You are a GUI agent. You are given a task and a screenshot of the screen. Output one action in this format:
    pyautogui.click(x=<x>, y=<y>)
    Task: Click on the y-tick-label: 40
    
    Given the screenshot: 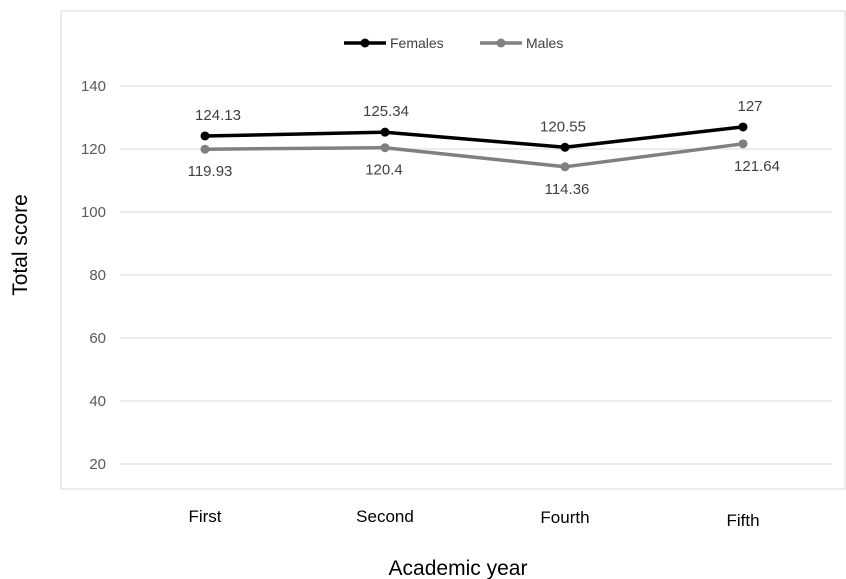 What is the action you would take?
    pyautogui.click(x=97, y=401)
    